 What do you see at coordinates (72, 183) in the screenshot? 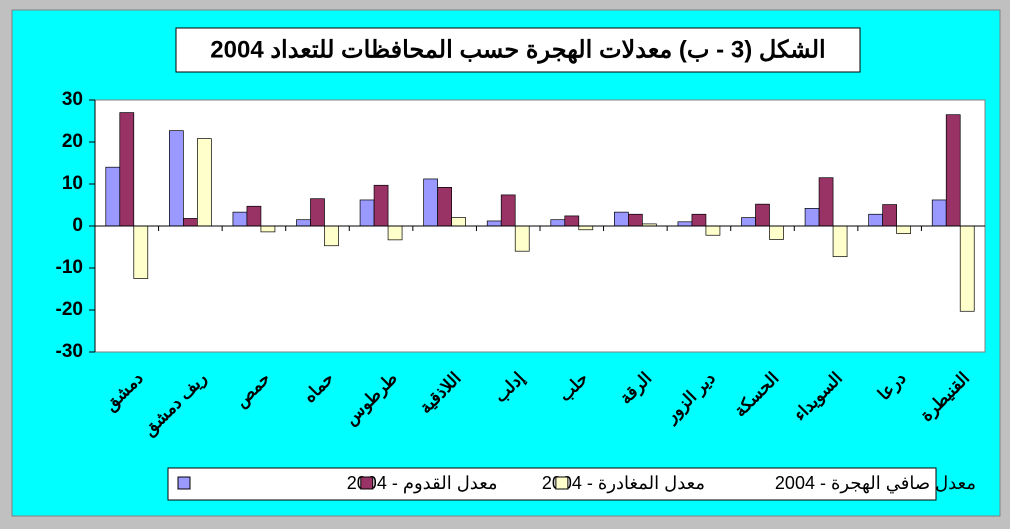
I see `y-tick-label: 10` at bounding box center [72, 183].